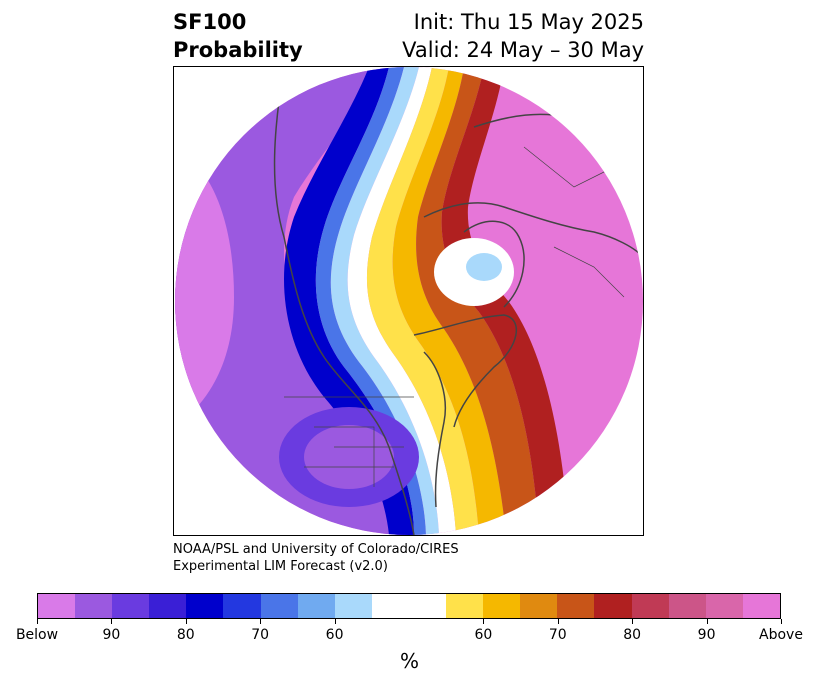 This screenshot has height=686, width=819. I want to click on init-date: Init: Thu 15 May 2025, so click(528, 22).